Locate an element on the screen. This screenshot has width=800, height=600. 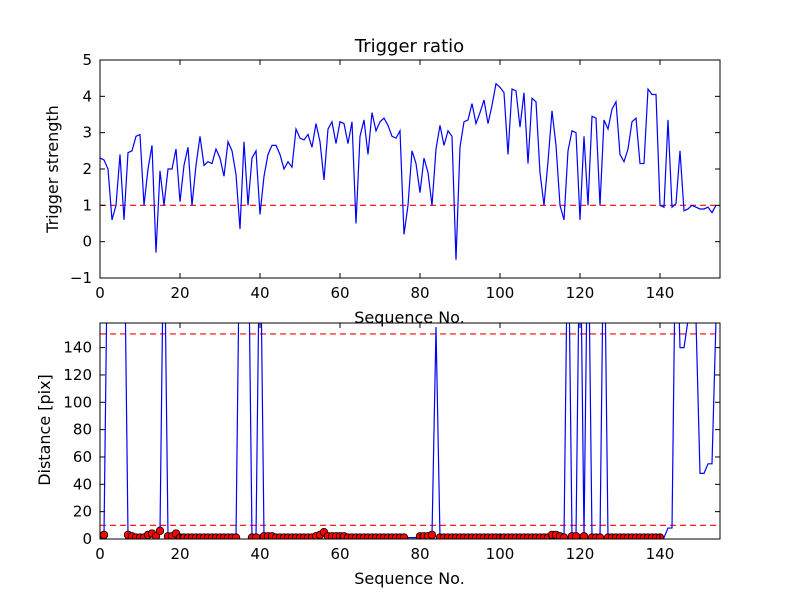
chart-title: Trigger ratio is located at coordinates (409, 46).